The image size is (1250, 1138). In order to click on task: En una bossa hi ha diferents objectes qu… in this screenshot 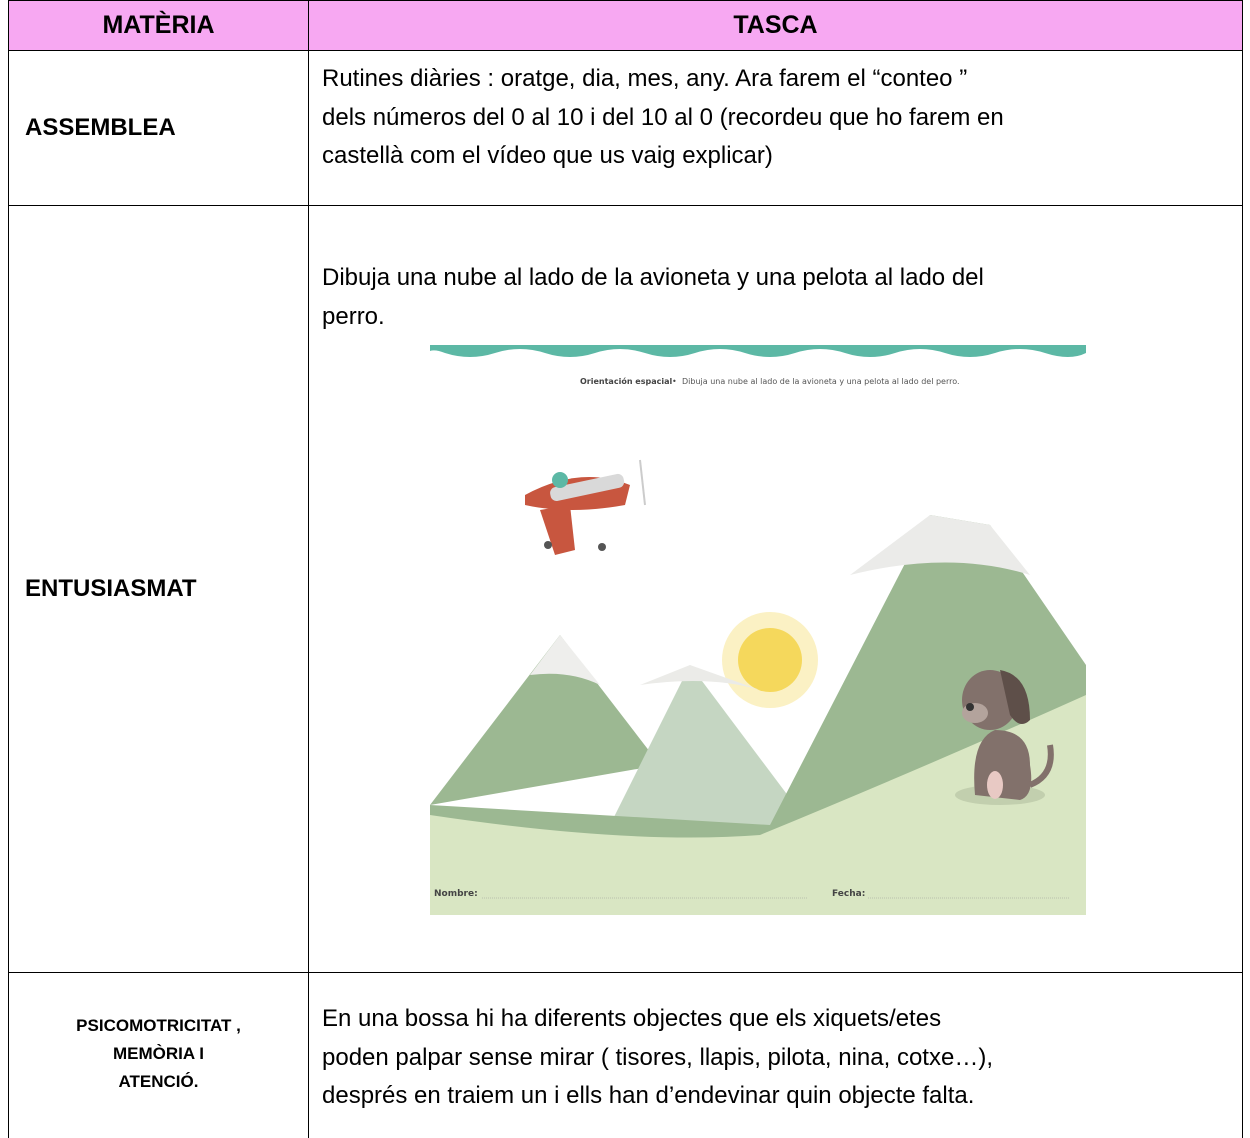, I will do `click(657, 1058)`.